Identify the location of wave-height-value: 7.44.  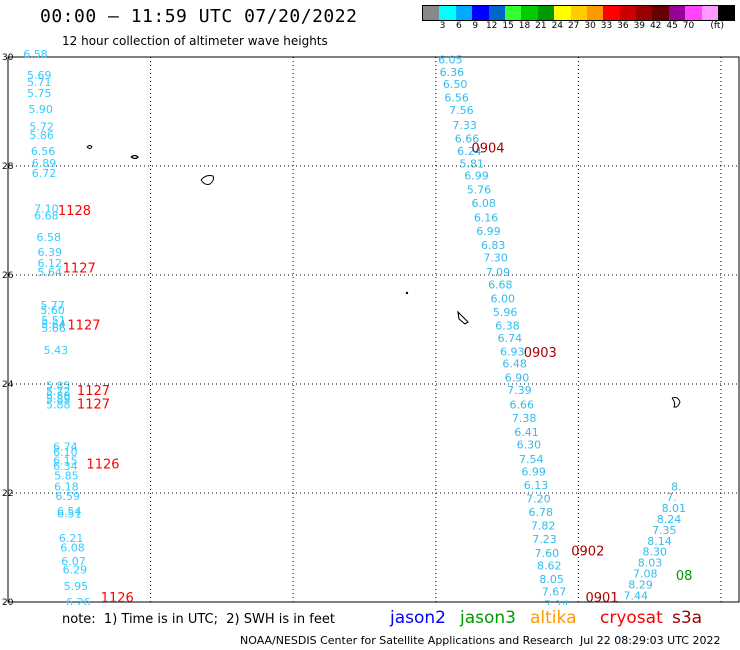
(636, 595).